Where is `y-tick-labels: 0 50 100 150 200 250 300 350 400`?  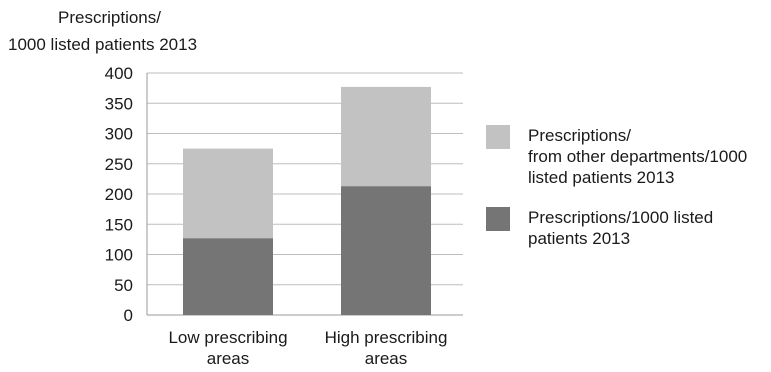
y-tick-labels: 0 50 100 150 200 250 300 350 400 is located at coordinates (119, 194).